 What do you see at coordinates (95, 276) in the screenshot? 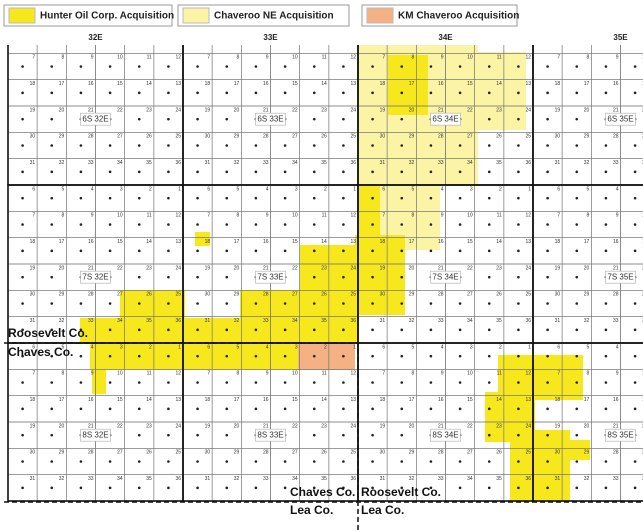
I see `township-label: 7S 32E` at bounding box center [95, 276].